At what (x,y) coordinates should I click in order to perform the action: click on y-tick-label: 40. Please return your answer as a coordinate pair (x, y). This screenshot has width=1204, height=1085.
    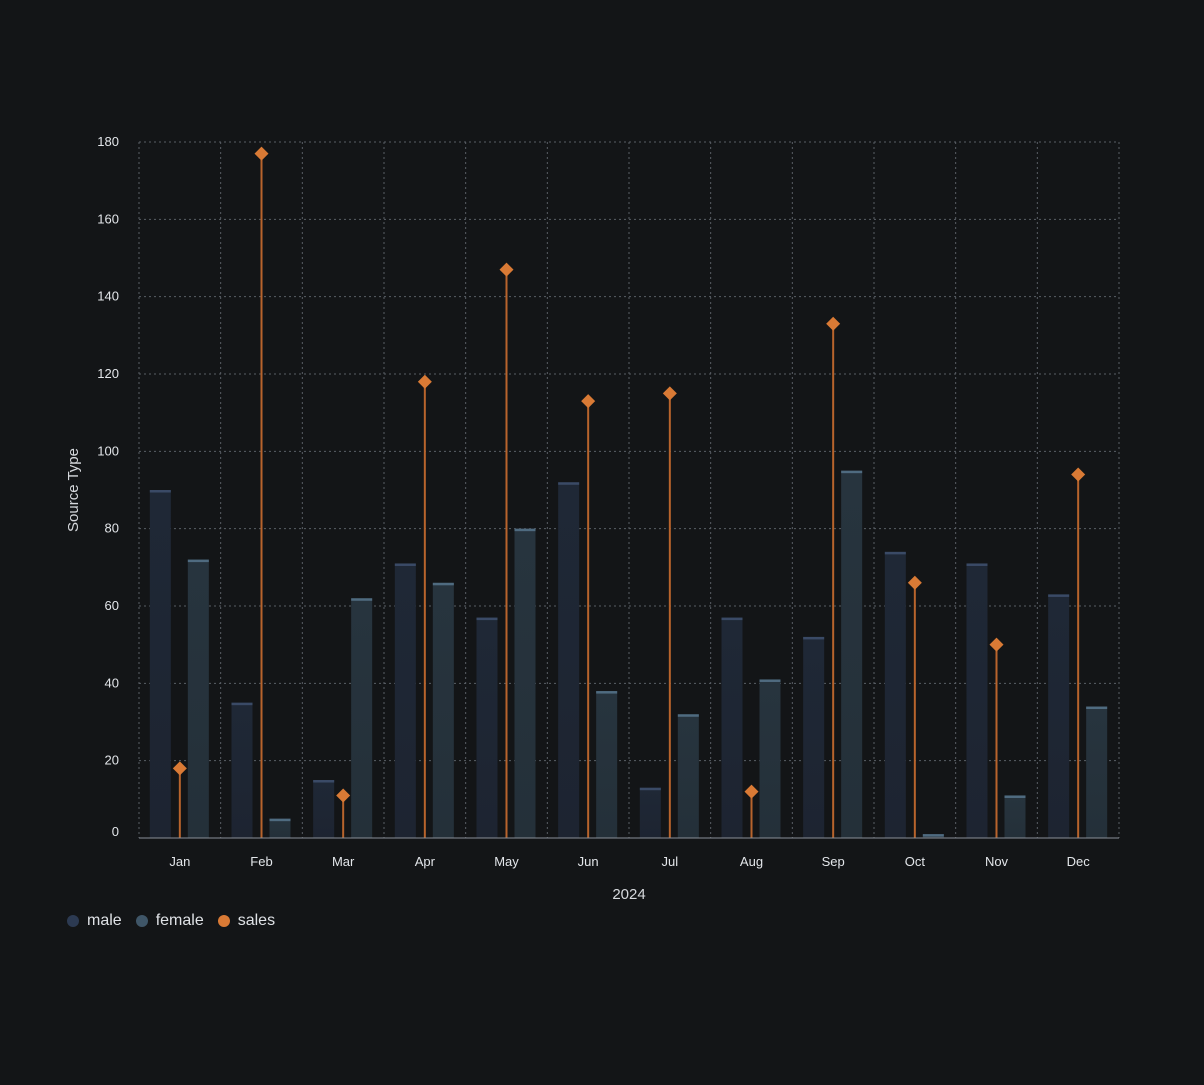
    Looking at the image, I should click on (112, 682).